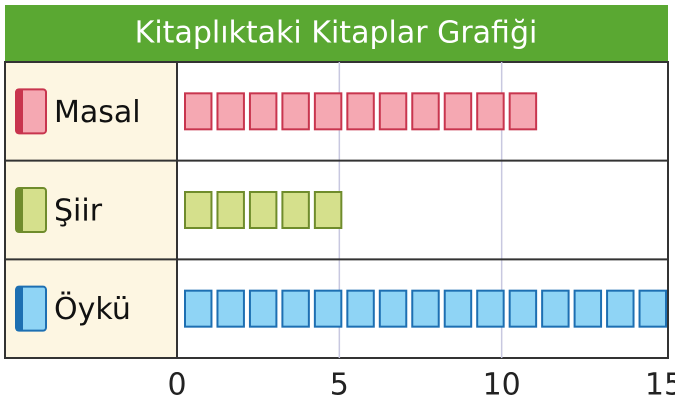 Image resolution: width=675 pixels, height=416 pixels. I want to click on x-tick-label: 15, so click(660, 385).